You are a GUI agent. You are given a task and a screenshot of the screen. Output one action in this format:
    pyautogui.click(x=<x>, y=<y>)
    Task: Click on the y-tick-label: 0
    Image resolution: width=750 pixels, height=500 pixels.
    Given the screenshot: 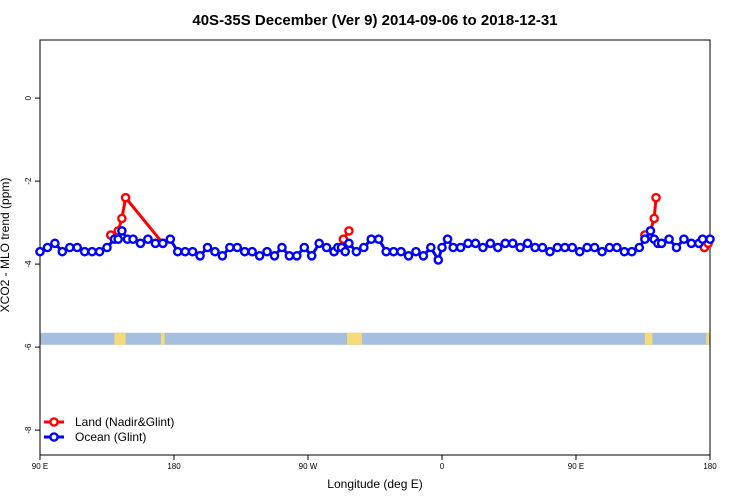 What is the action you would take?
    pyautogui.click(x=28, y=97)
    